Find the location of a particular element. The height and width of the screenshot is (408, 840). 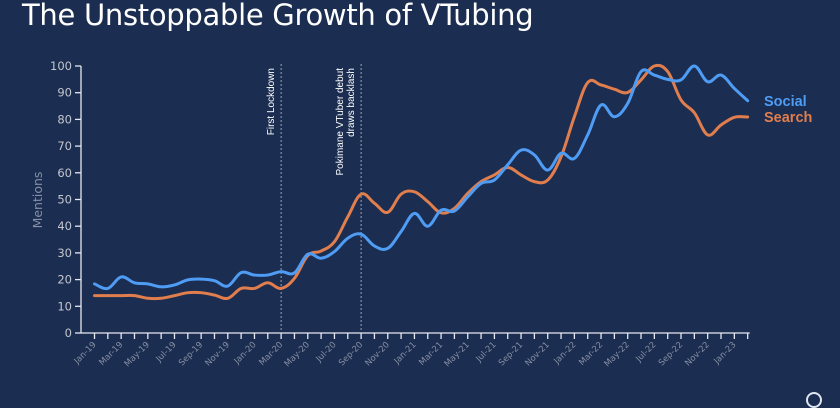

y-tick-label: 10 is located at coordinates (64, 306).